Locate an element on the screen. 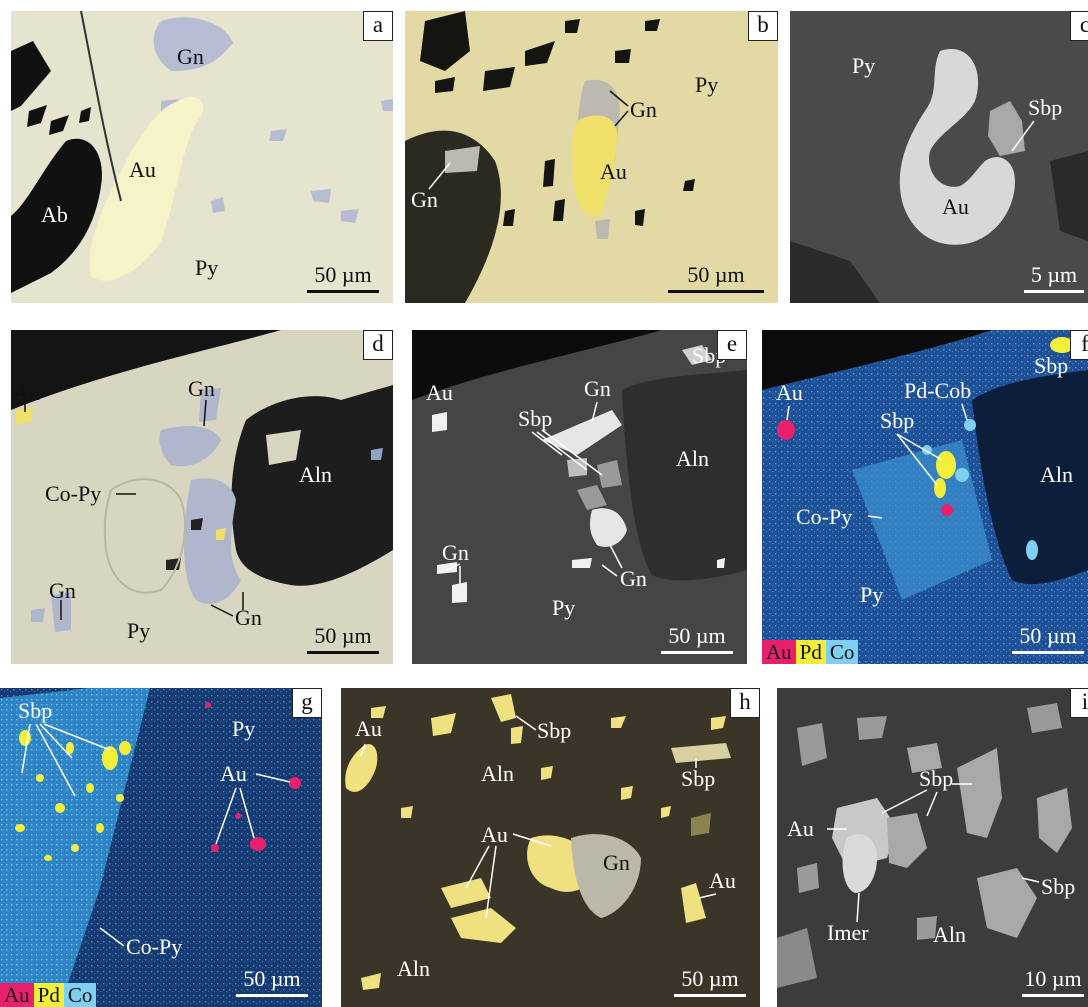  scale-line-b is located at coordinates (716, 291).